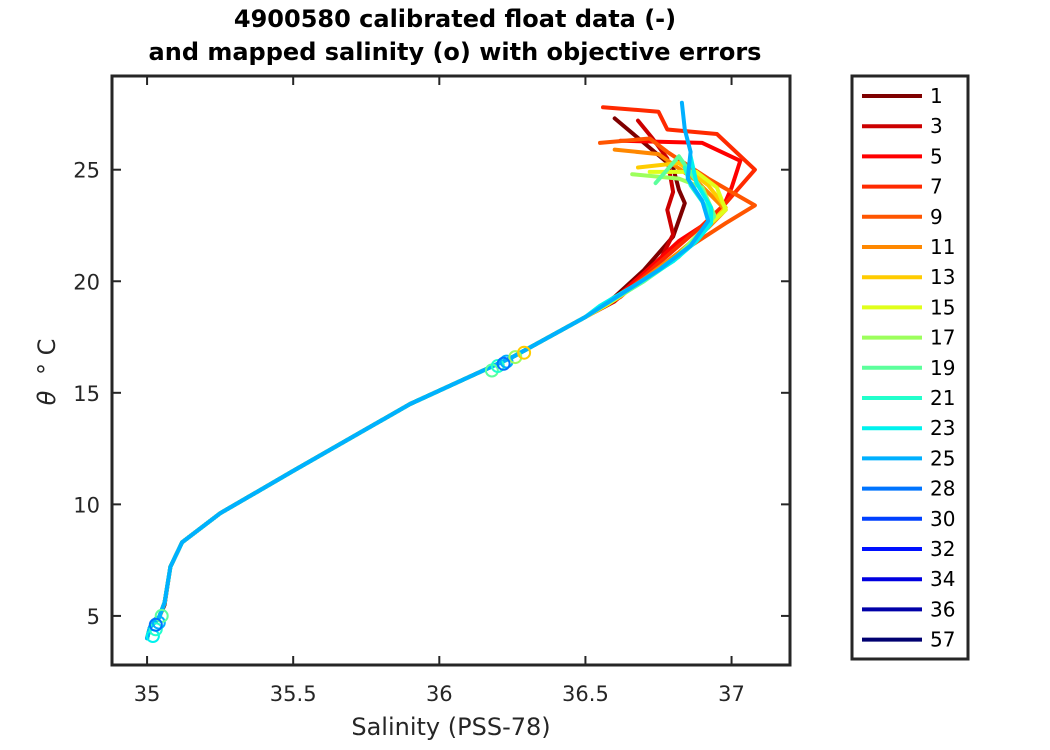  Describe the element at coordinates (908, 549) in the screenshot. I see `legend-entry: 32` at that location.